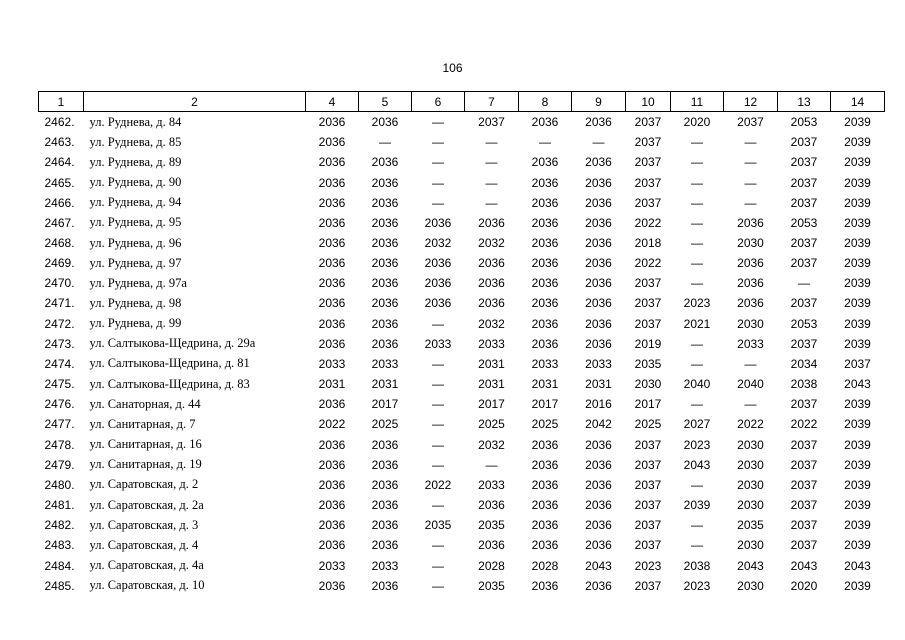 Image resolution: width=905 pixels, height=640 pixels. I want to click on row-number: 2466., so click(59, 202).